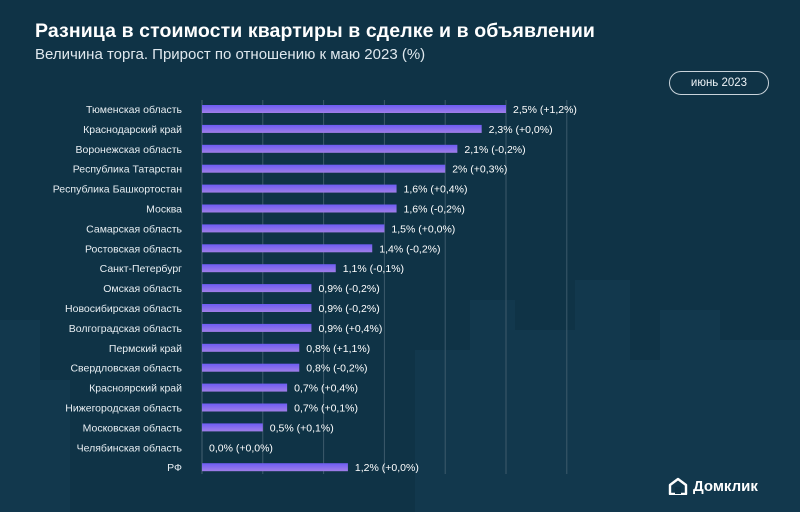  Describe the element at coordinates (725, 486) in the screenshot. I see `logo-text: Домклик` at that location.